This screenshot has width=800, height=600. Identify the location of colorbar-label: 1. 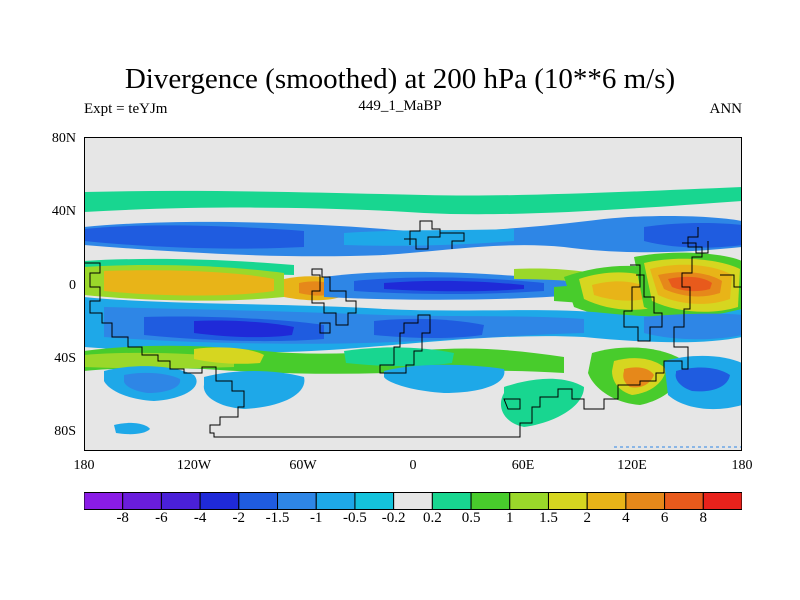
(510, 518).